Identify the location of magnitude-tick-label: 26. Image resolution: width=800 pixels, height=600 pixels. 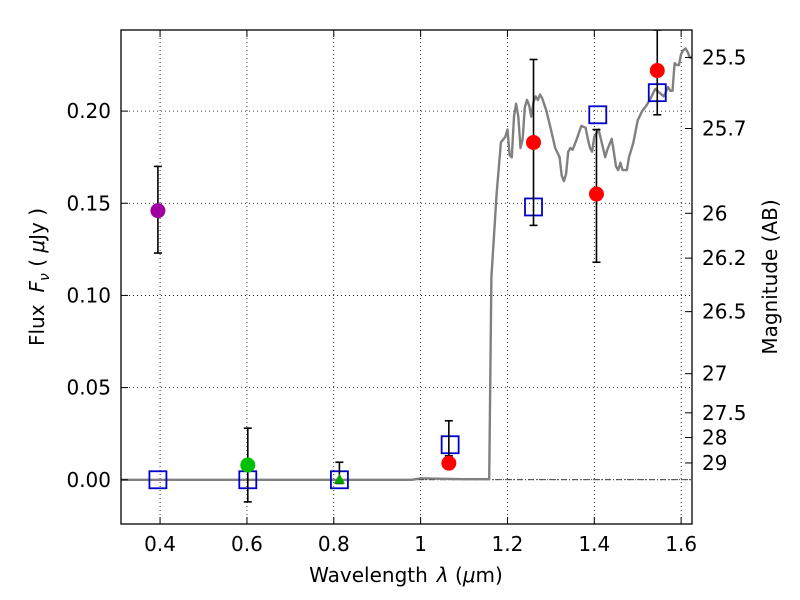
(714, 213).